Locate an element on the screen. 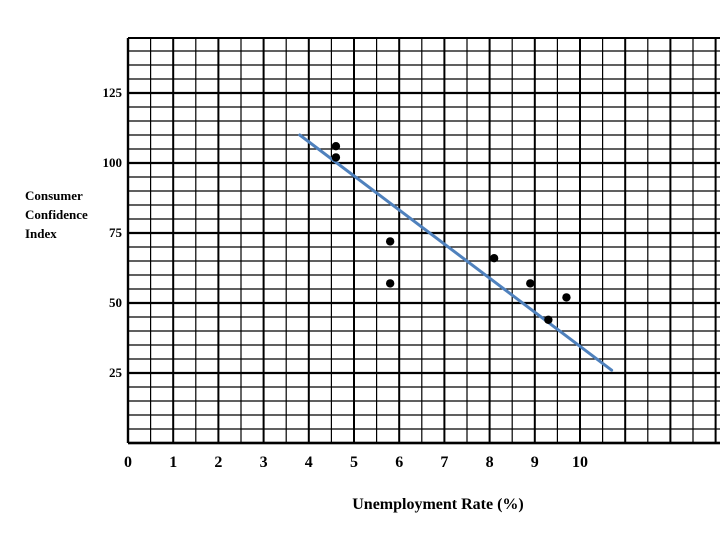 The image size is (720, 540). y-tick-labels: 25 50 75 100 125 is located at coordinates (113, 232).